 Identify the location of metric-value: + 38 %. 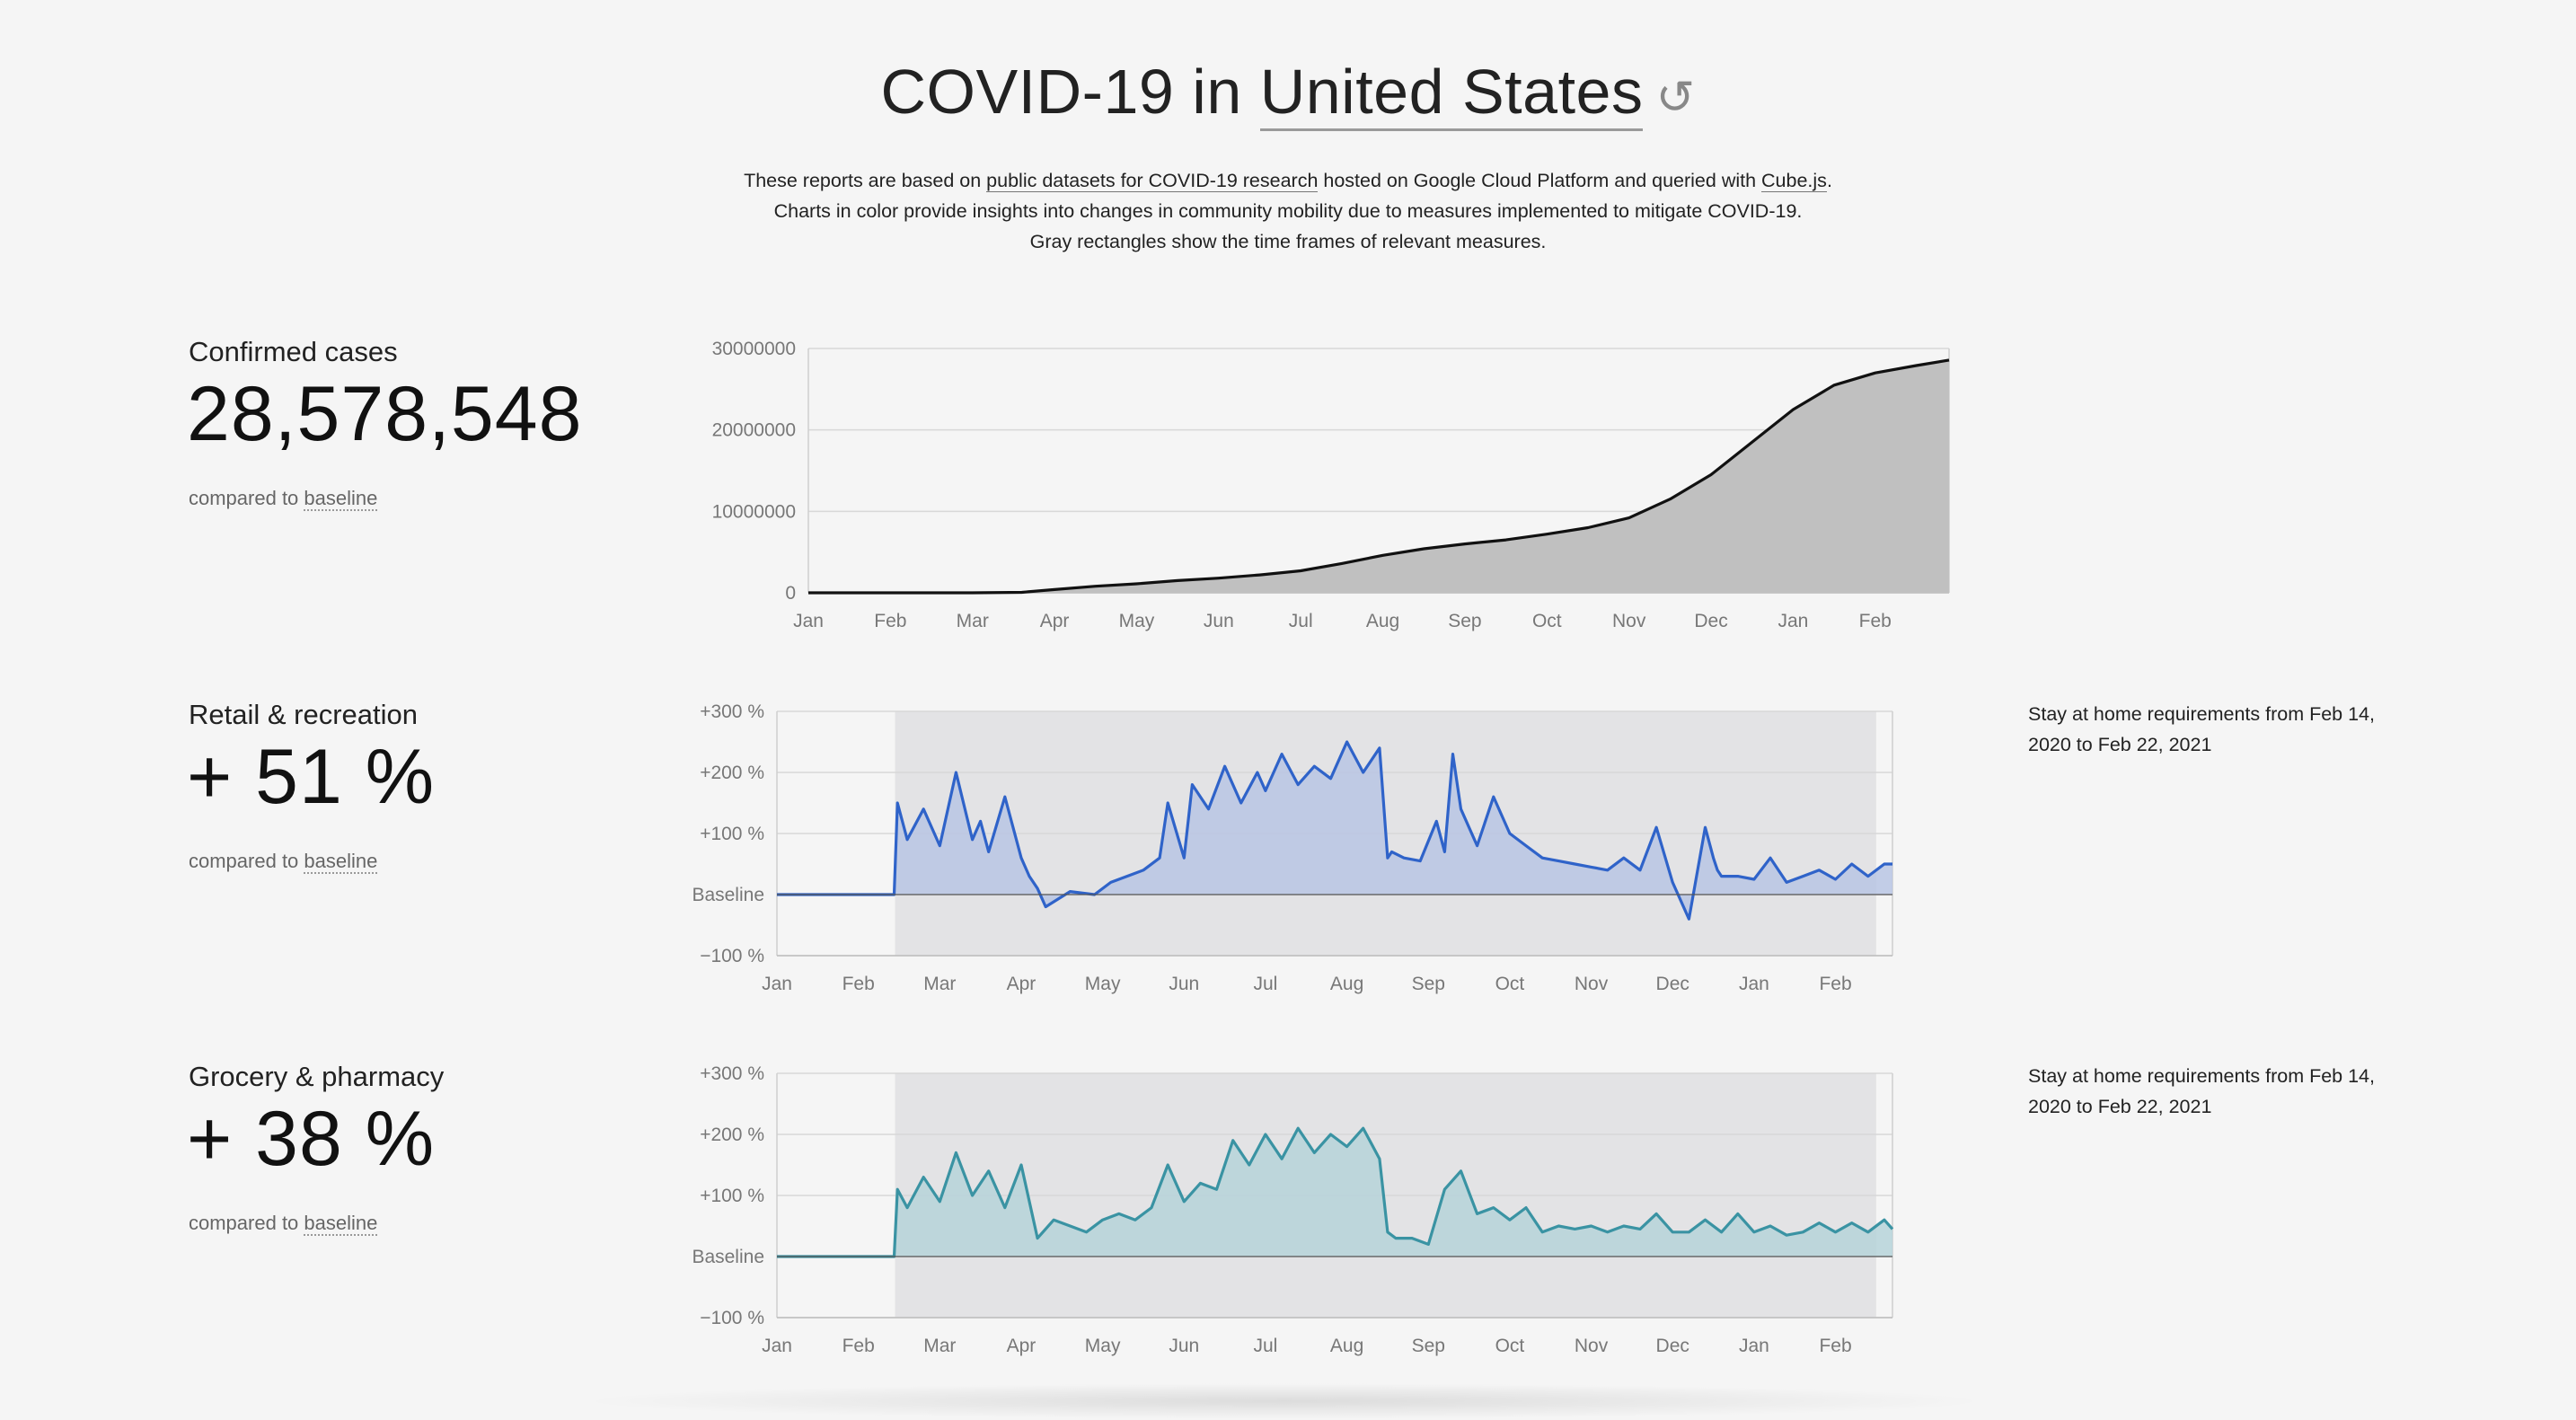
(311, 1139).